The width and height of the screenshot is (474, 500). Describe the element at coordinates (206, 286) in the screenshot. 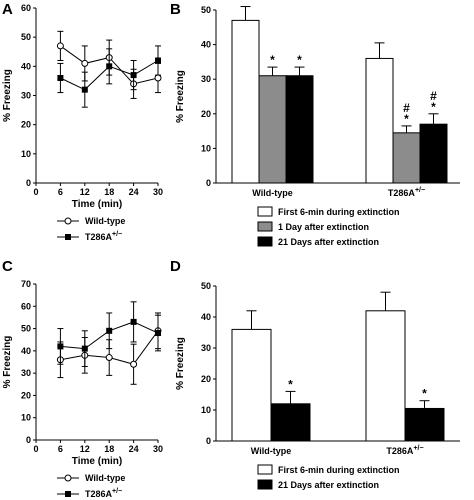

I see `panel-d-y-tick-label: 50` at that location.